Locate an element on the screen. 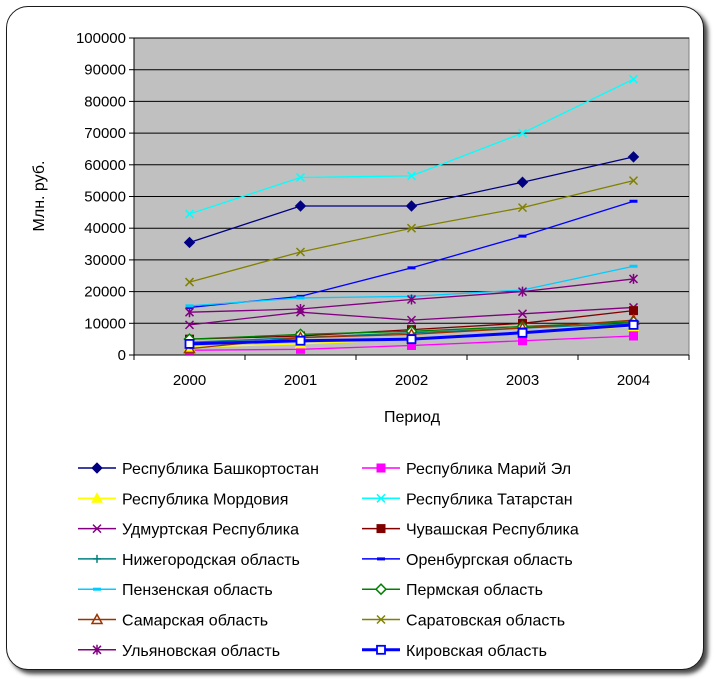 The height and width of the screenshot is (679, 716). legend-label: Чувашская Республика is located at coordinates (492, 530).